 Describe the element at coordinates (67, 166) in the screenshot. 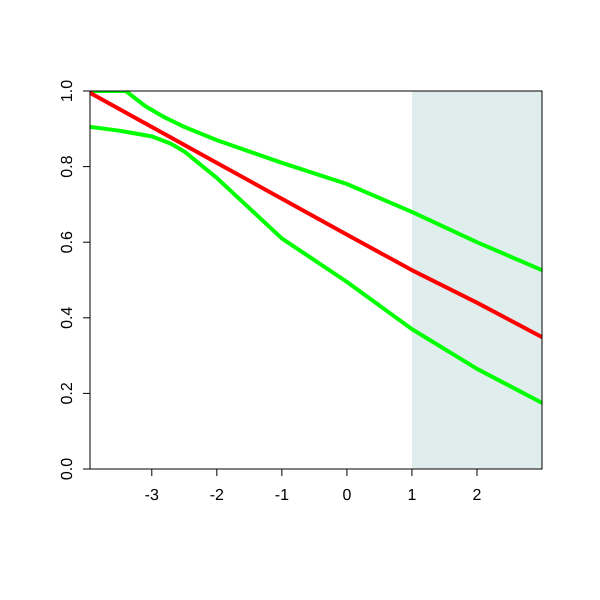

I see `y-tick-label: 0.8` at that location.